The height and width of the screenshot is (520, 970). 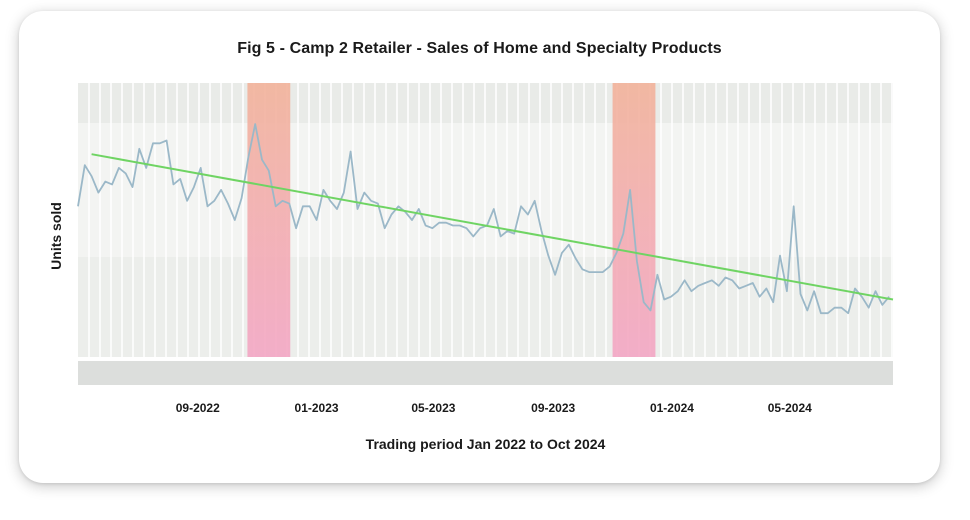 I want to click on x-tick-label: 09-2023, so click(x=553, y=408).